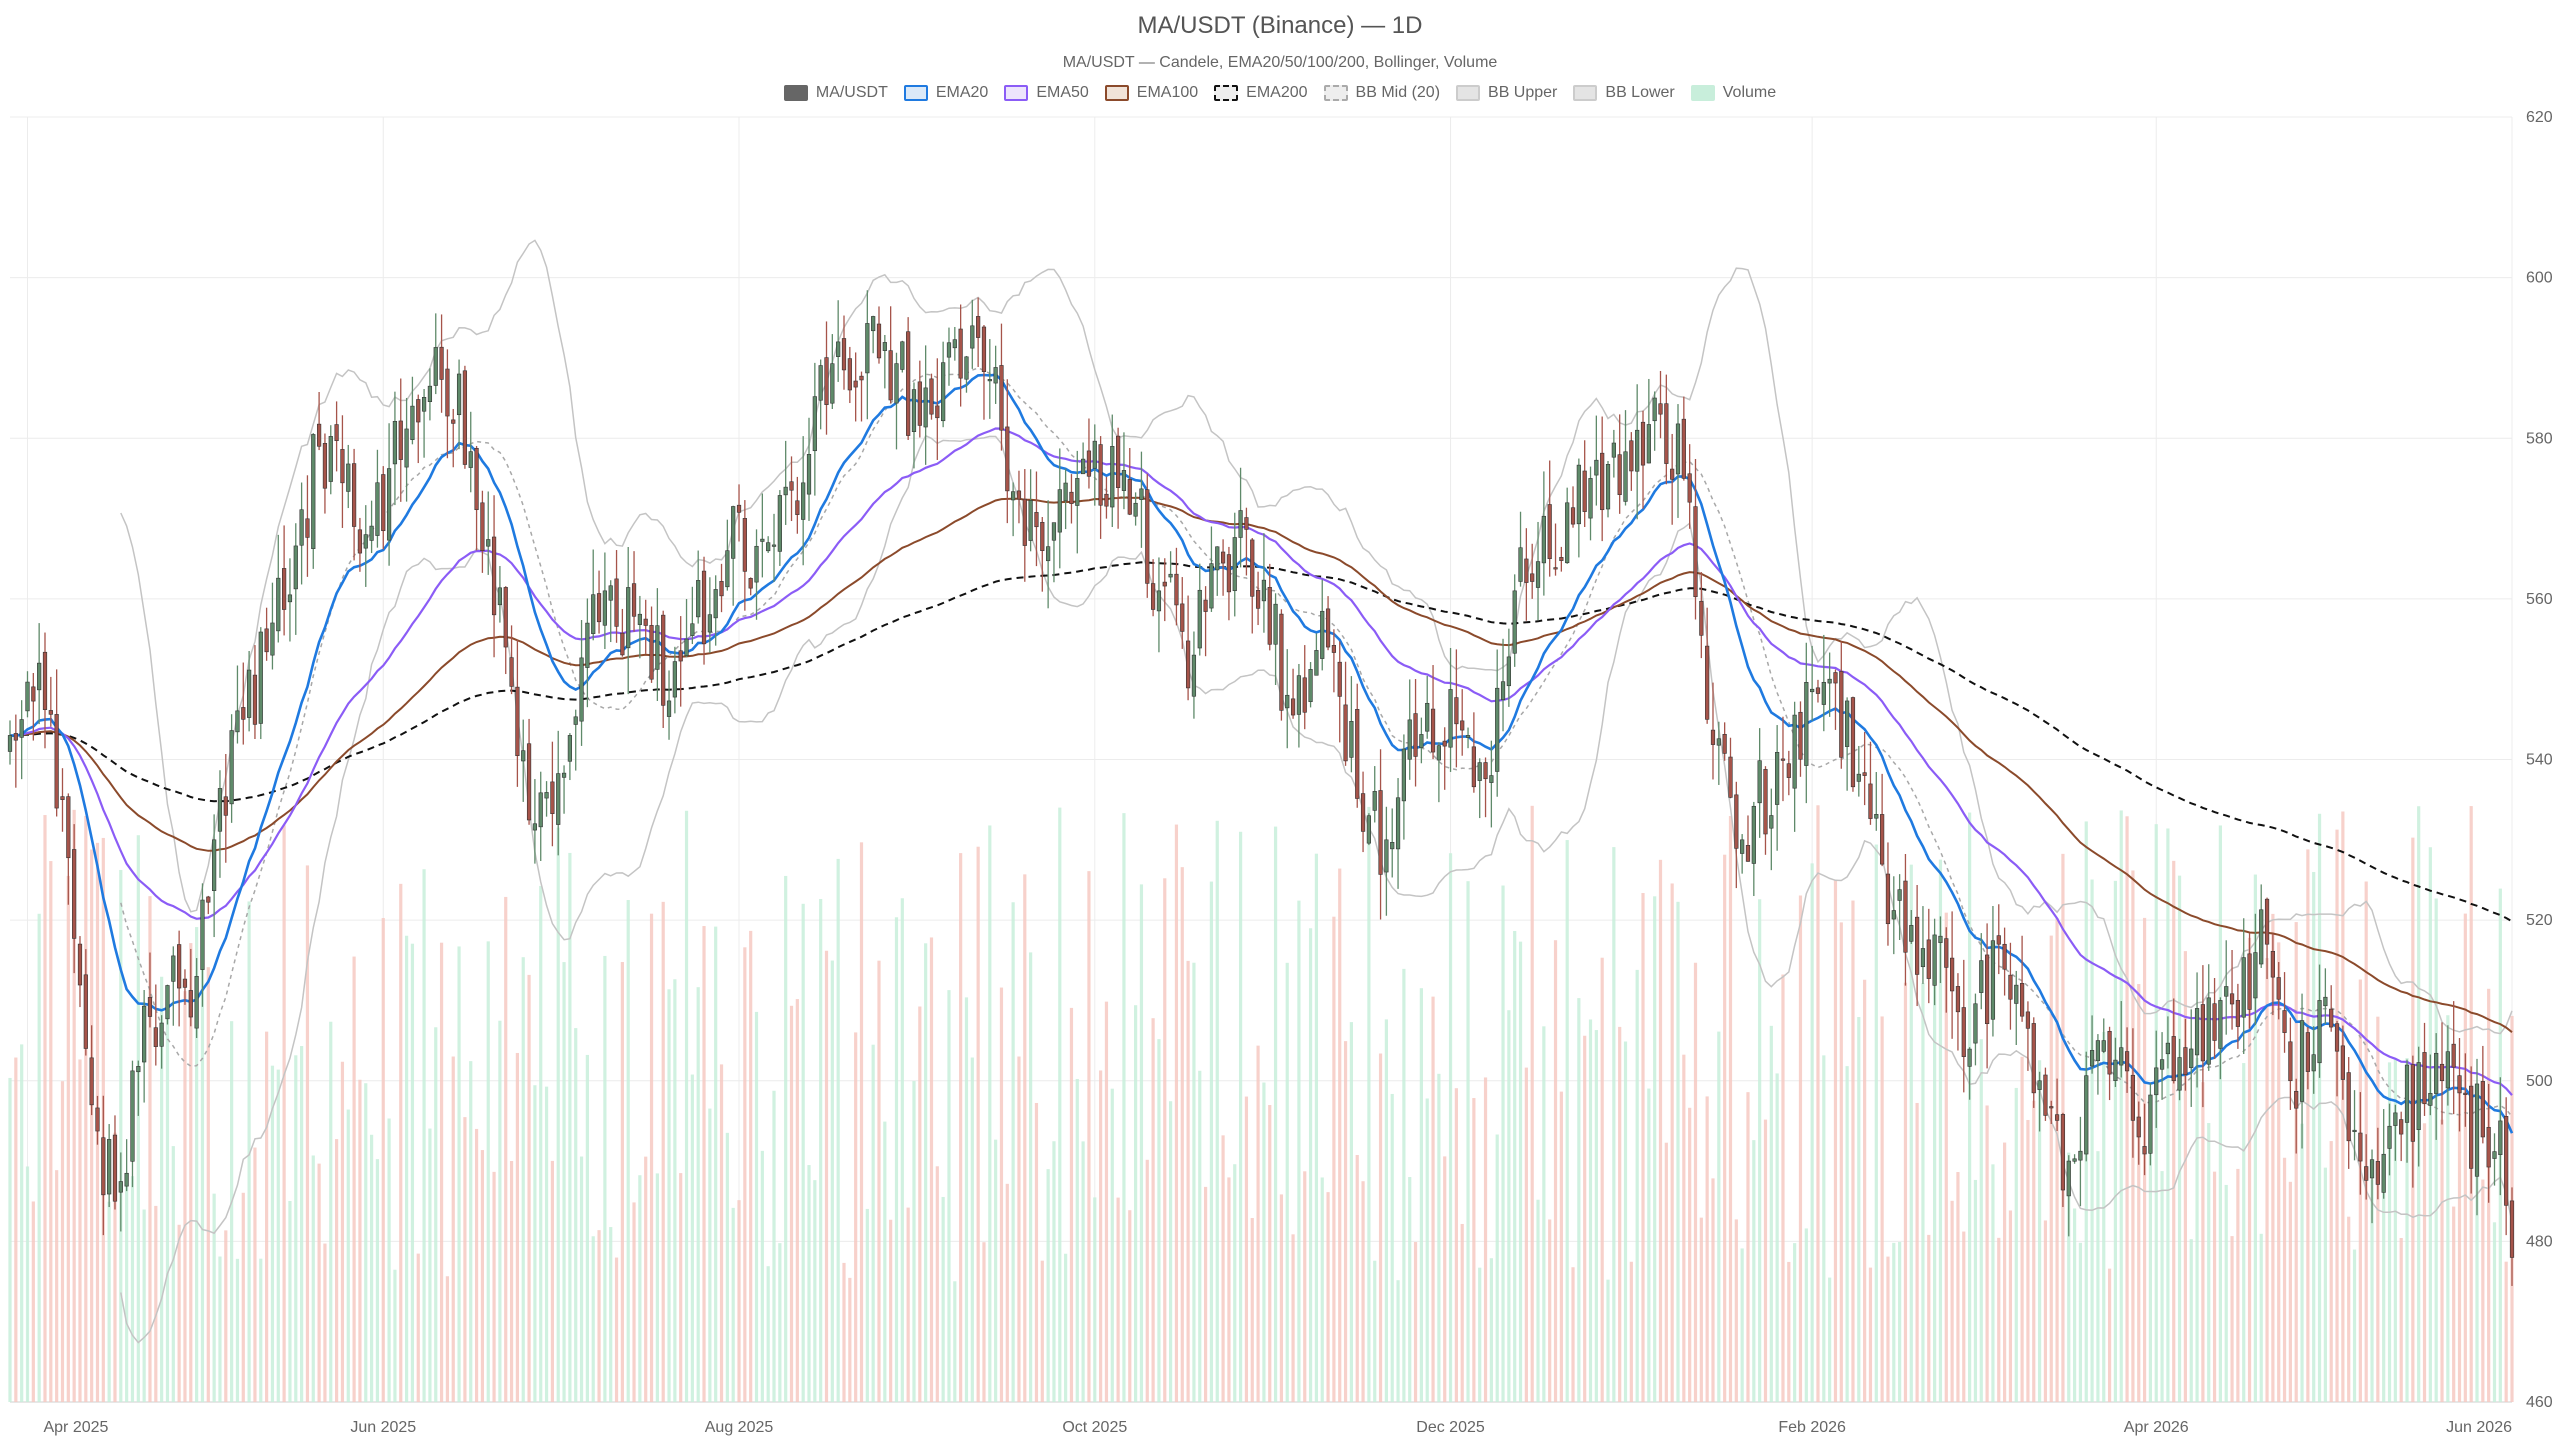  What do you see at coordinates (1733, 93) in the screenshot?
I see `legend-item: Volume` at bounding box center [1733, 93].